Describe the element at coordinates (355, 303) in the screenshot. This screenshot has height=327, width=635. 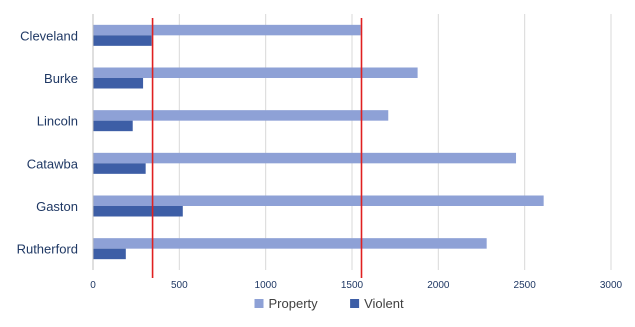
I see `legend-swatch-violent` at that location.